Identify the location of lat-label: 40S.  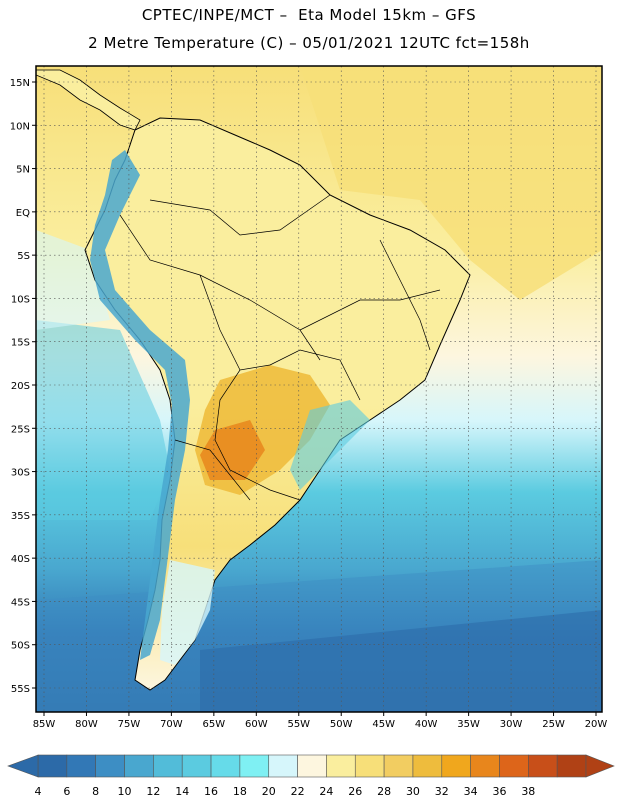
(20, 559).